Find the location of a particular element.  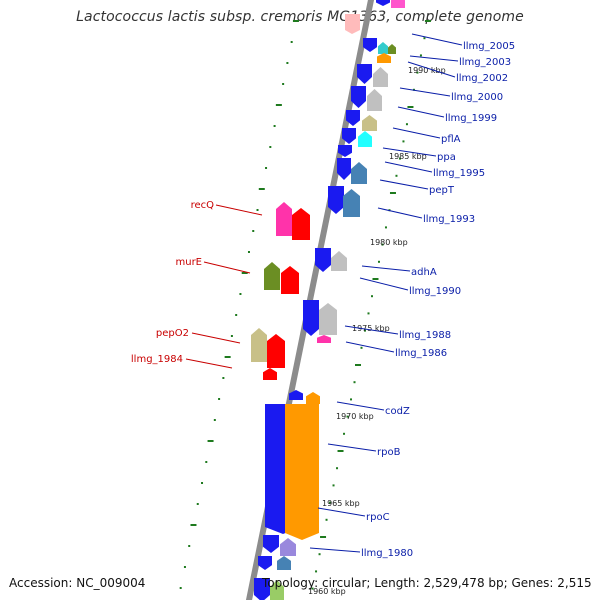

gene-label-llmg-2002: llmg_2002 is located at coordinates (482, 78).